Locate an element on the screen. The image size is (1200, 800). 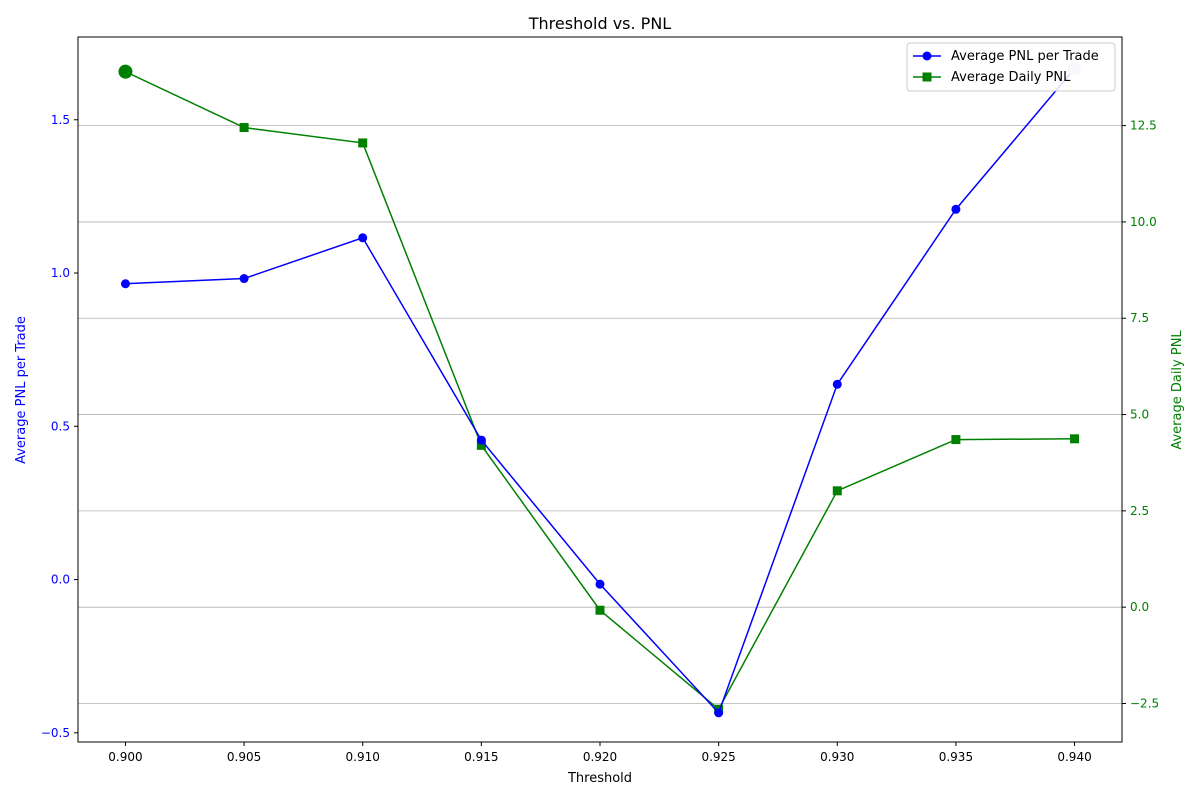
y-right-tick-label-1: 0.0 is located at coordinates (1139, 607).